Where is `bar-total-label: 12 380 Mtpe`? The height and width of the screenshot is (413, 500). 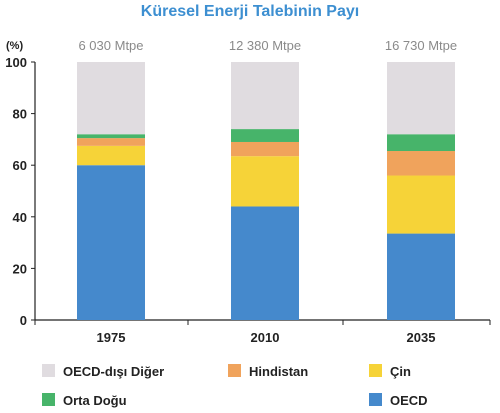 bar-total-label: 12 380 Mtpe is located at coordinates (265, 45).